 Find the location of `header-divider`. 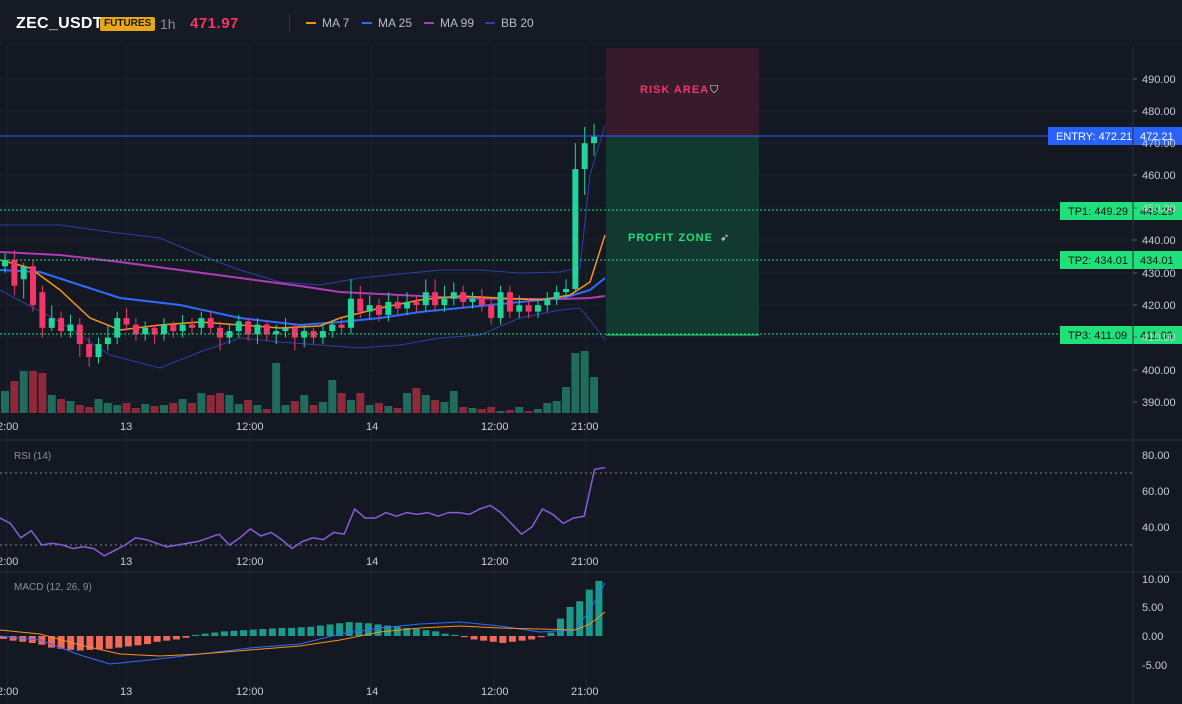

header-divider is located at coordinates (289, 23).